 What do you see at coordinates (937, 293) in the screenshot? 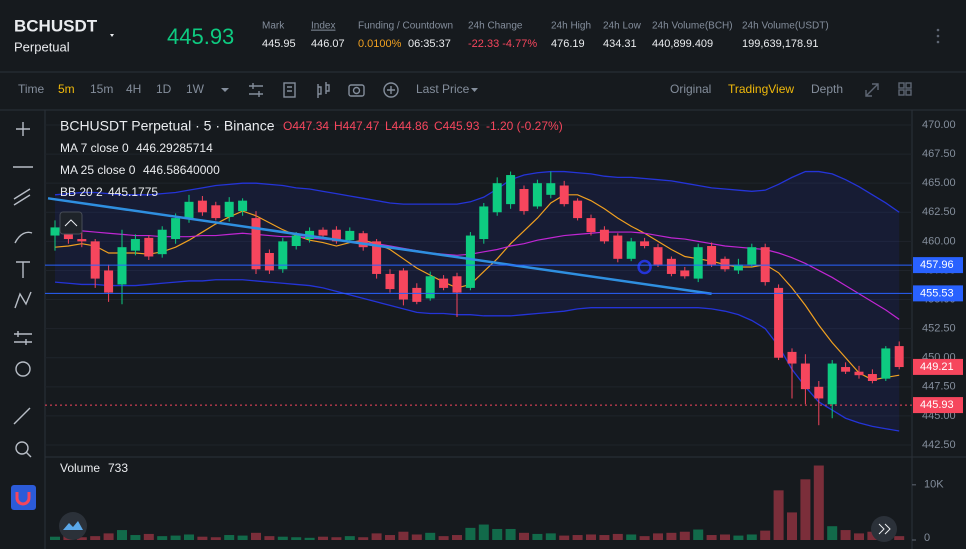
I see `price-label: 455.53` at bounding box center [937, 293].